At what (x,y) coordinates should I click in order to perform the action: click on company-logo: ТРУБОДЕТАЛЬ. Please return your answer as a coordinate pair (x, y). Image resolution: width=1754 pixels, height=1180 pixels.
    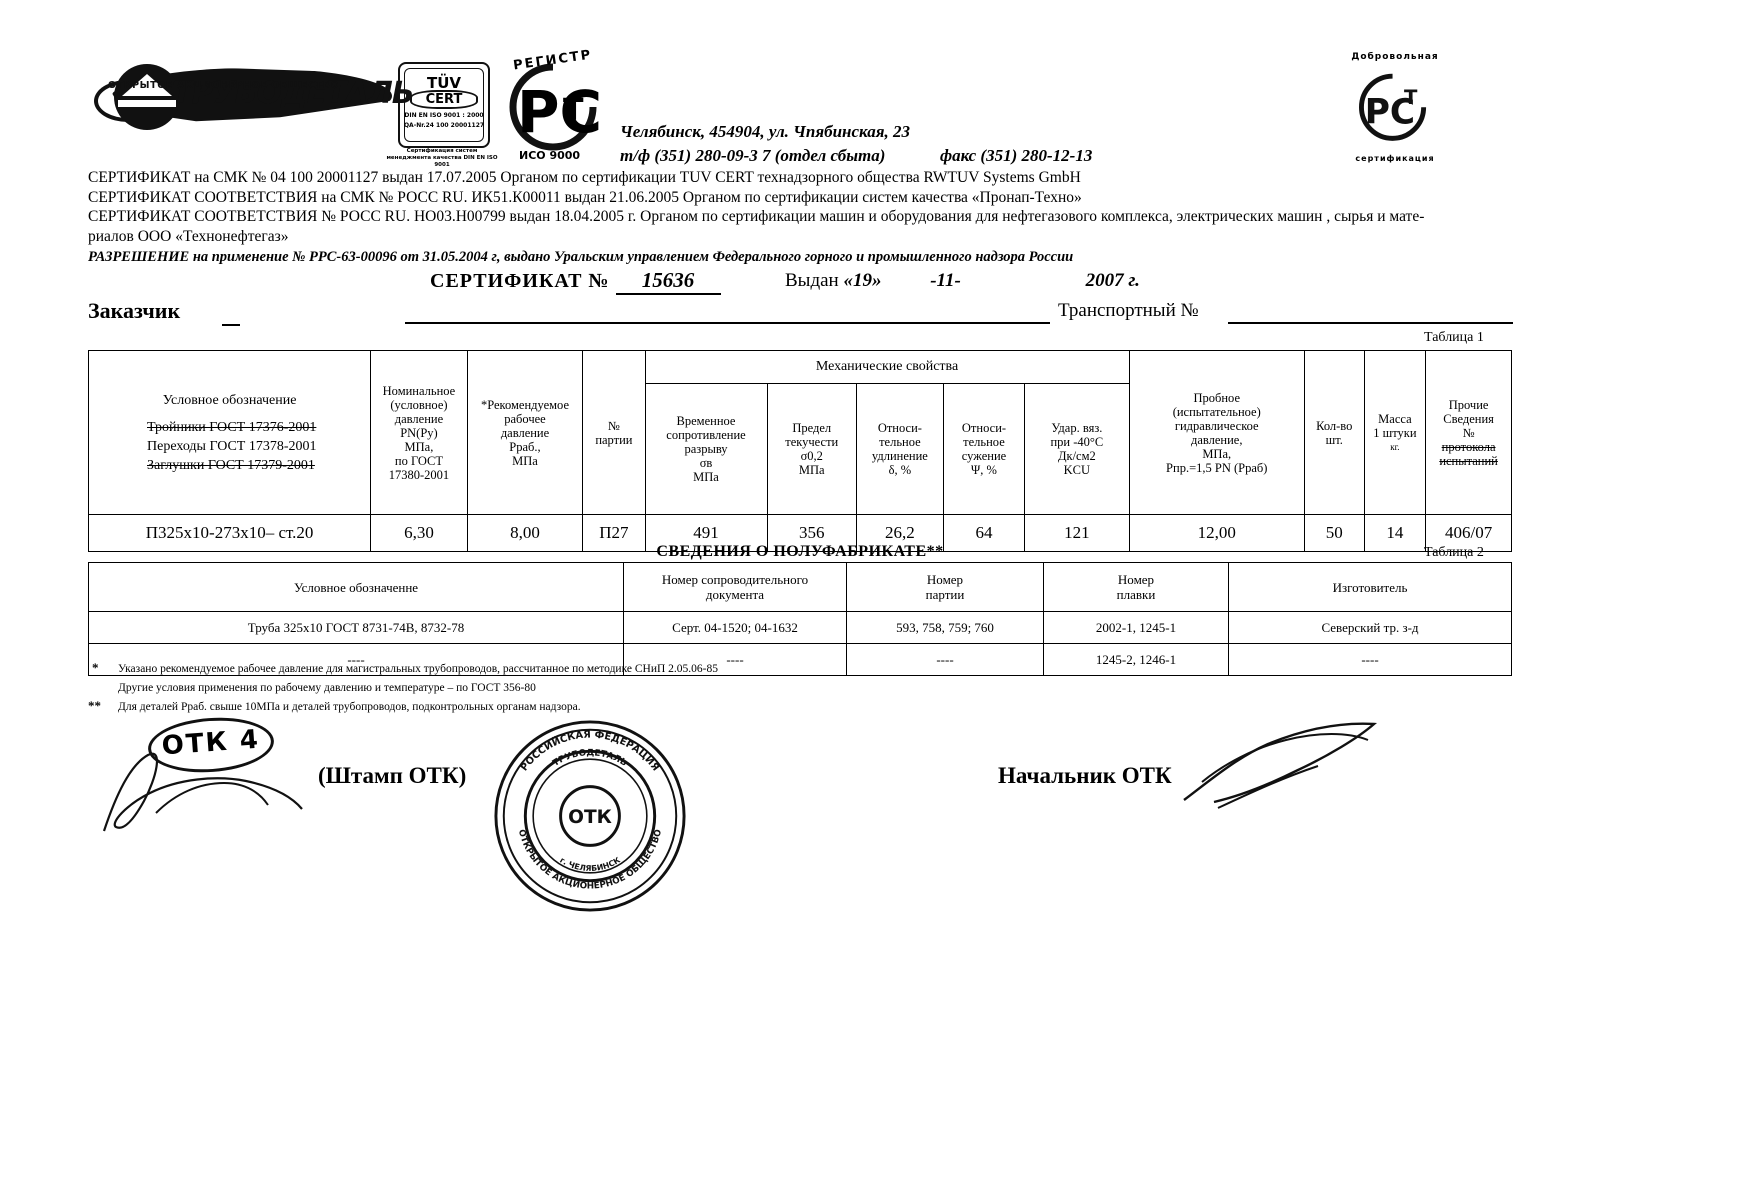
    Looking at the image, I should click on (251, 97).